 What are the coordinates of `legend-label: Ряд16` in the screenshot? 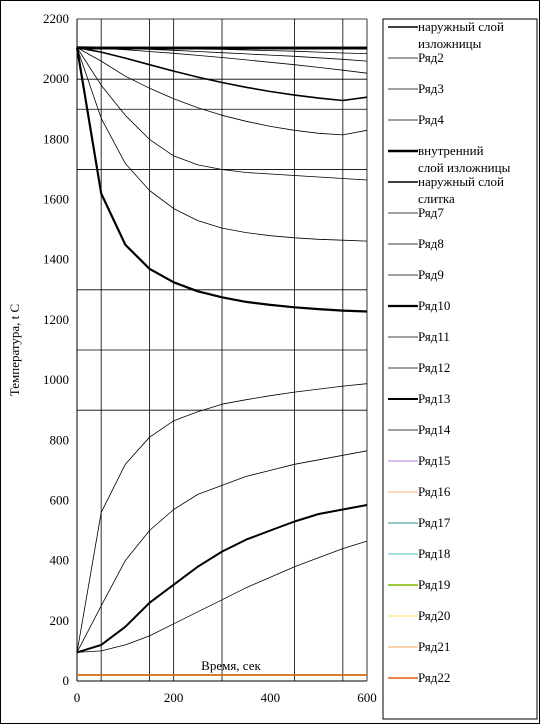 It's located at (434, 491).